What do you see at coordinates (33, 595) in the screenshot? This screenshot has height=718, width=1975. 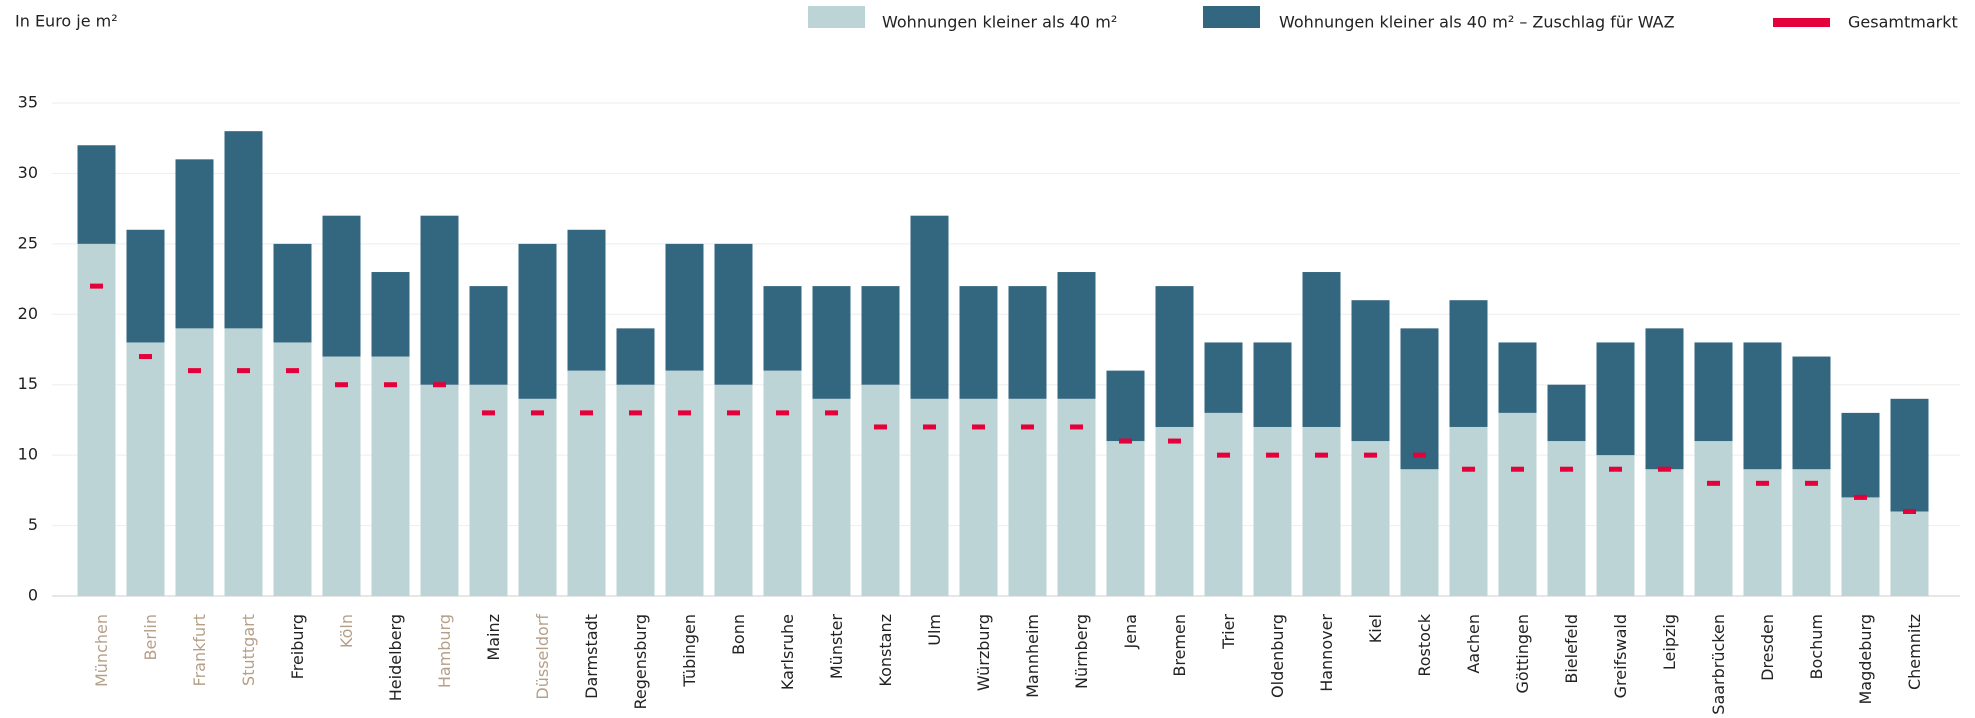 I see `y-tick-label: 0` at bounding box center [33, 595].